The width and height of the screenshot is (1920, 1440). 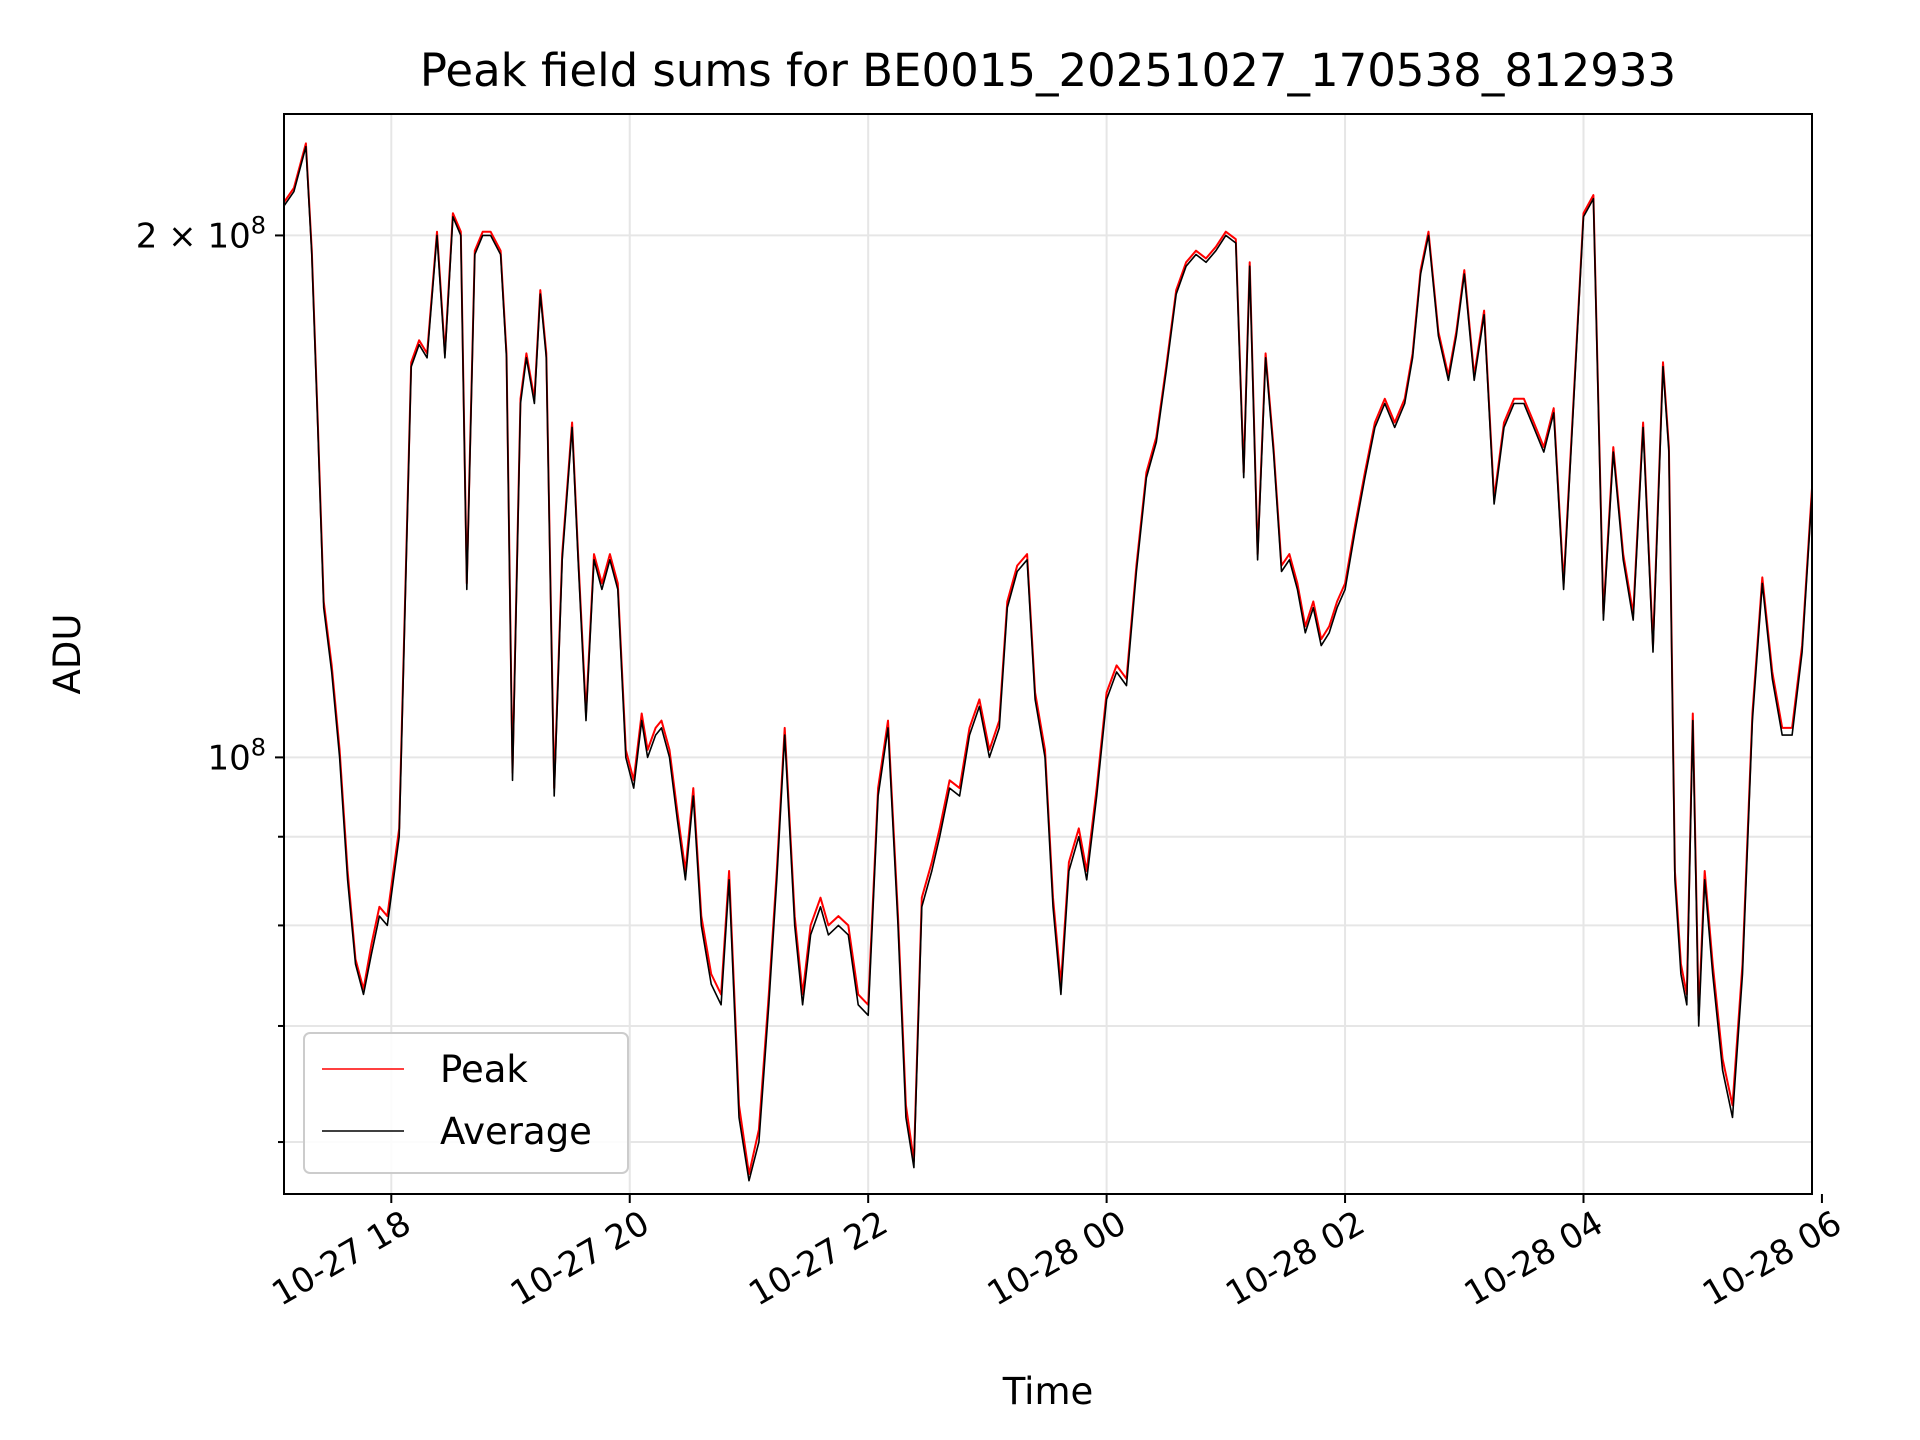 What do you see at coordinates (172, 236) in the screenshot?
I see `y-tick-label-coef: 2 ×` at bounding box center [172, 236].